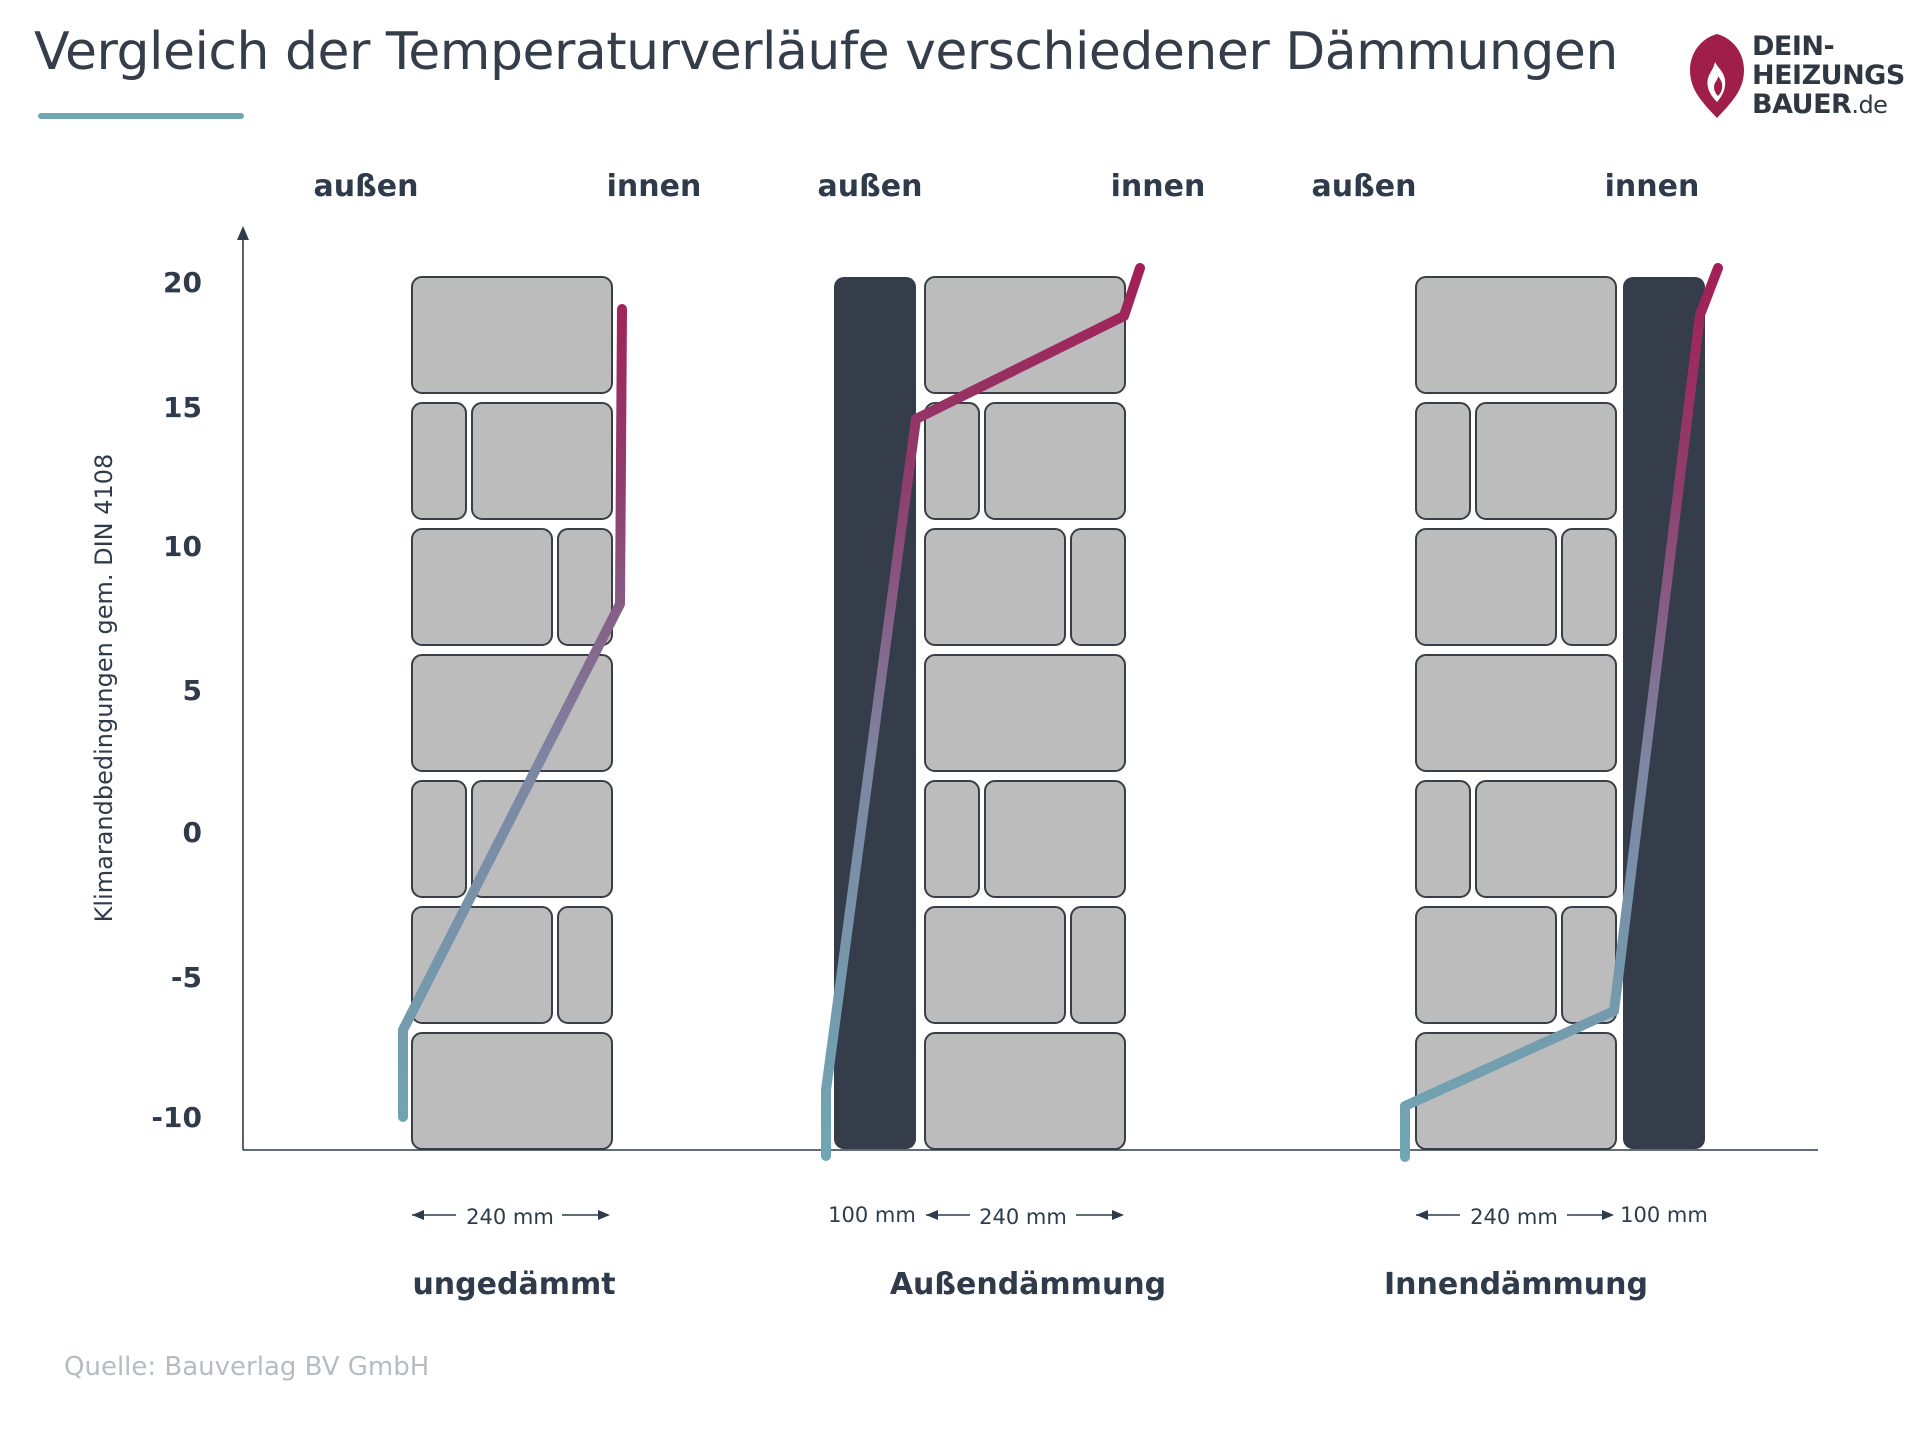 The height and width of the screenshot is (1440, 1920). Describe the element at coordinates (104, 688) in the screenshot. I see `y-axis-title: Klimarandbedingungen gem. DIN 4108` at that location.